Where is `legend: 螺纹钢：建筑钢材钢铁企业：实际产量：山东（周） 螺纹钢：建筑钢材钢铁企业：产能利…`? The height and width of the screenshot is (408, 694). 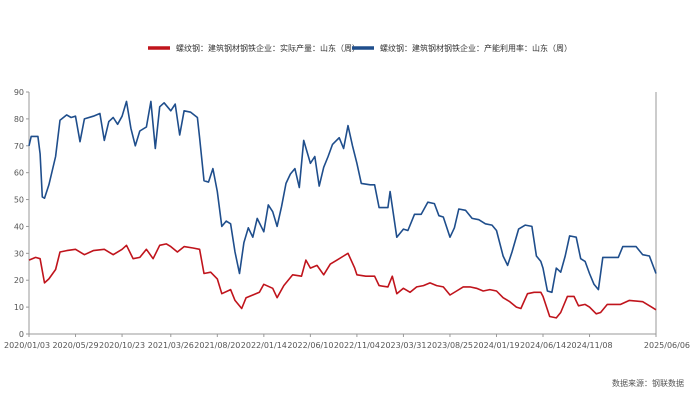 legend: 螺纹钢：建筑钢材钢铁企业：实际产量：山东（周） 螺纹钢：建筑钢材钢铁企业：产能利… is located at coordinates (360, 48).